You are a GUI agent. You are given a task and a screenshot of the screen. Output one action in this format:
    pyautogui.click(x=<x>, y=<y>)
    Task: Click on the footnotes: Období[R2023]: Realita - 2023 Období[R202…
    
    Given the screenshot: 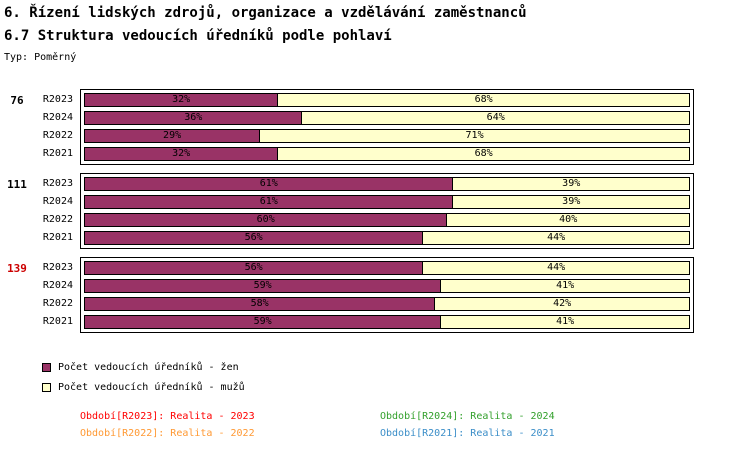 What is the action you would take?
    pyautogui.click(x=415, y=425)
    